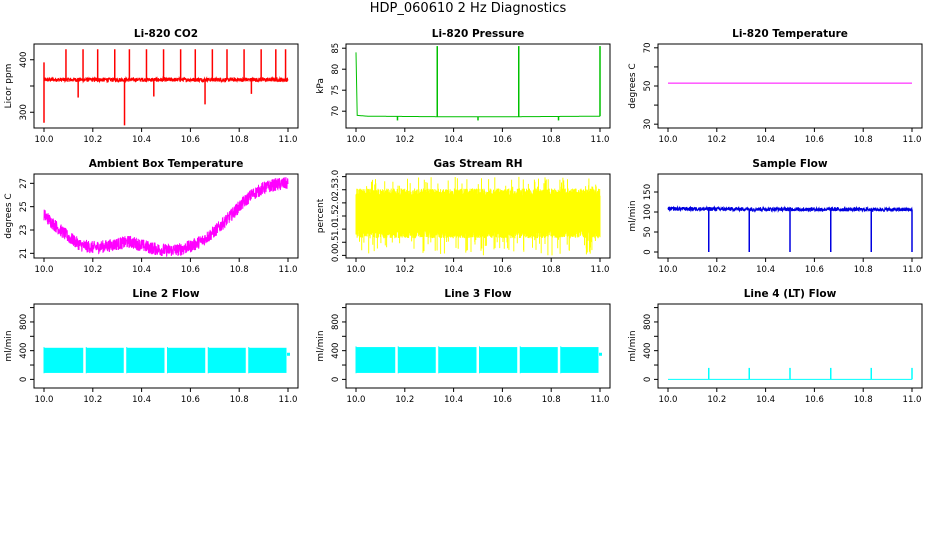 The image size is (936, 540). Describe the element at coordinates (336, 69) in the screenshot. I see `y-tick-label: 80` at that location.